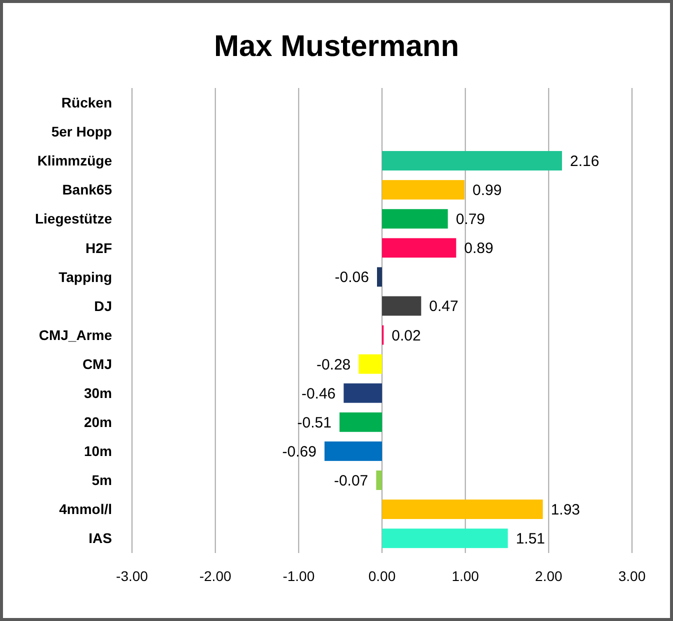 This screenshot has width=673, height=621. Describe the element at coordinates (299, 451) in the screenshot. I see `data-label: -0.69` at that location.